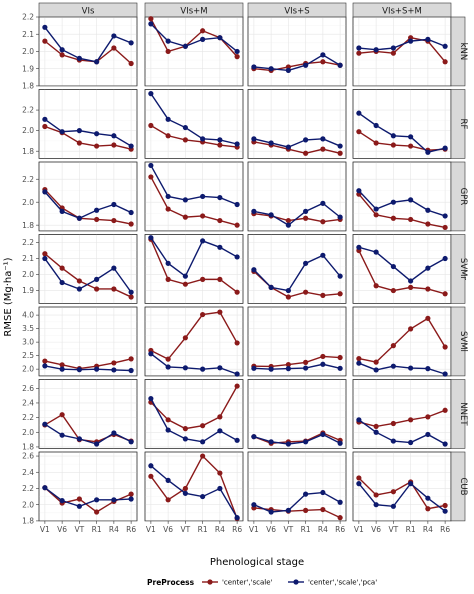 The image size is (474, 594). I want to click on panel-cub-vis-s, so click(297, 486).